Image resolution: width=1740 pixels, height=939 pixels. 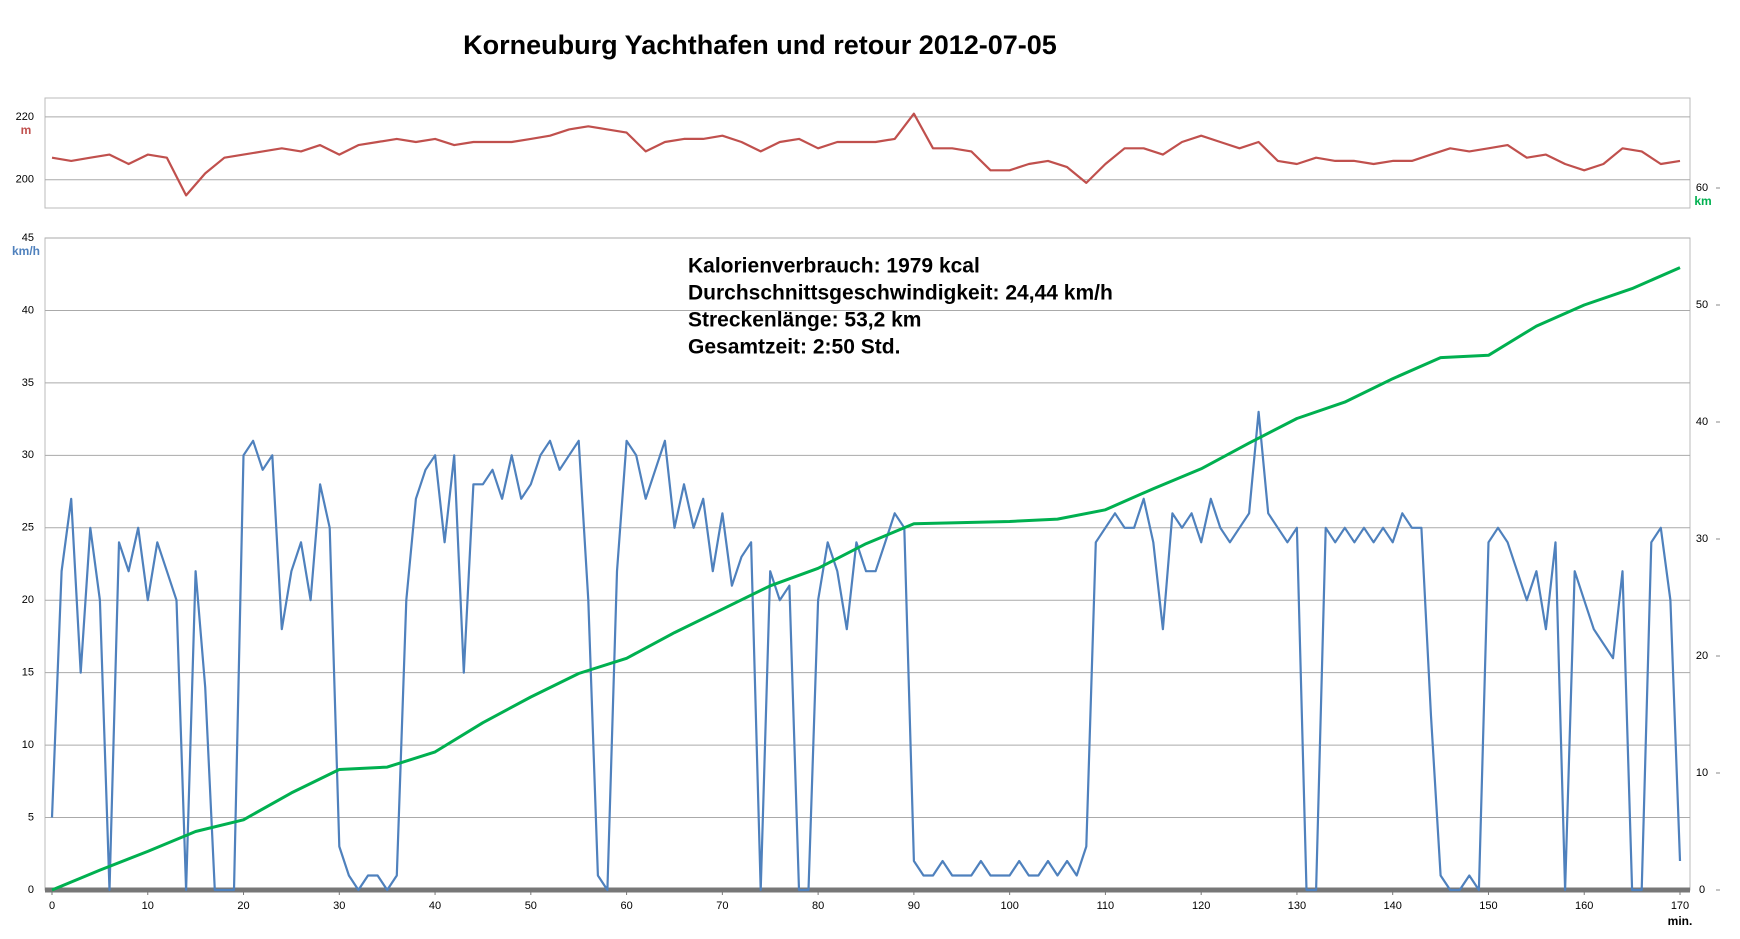 I want to click on x-axis-unit: min., so click(x=1680, y=921).